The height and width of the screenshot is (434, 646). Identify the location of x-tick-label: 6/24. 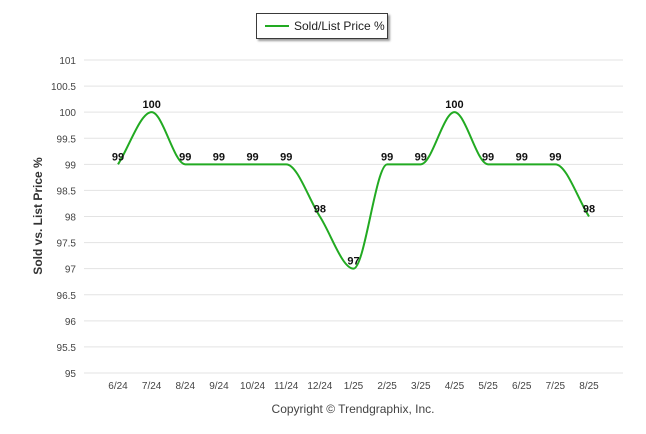
(118, 386).